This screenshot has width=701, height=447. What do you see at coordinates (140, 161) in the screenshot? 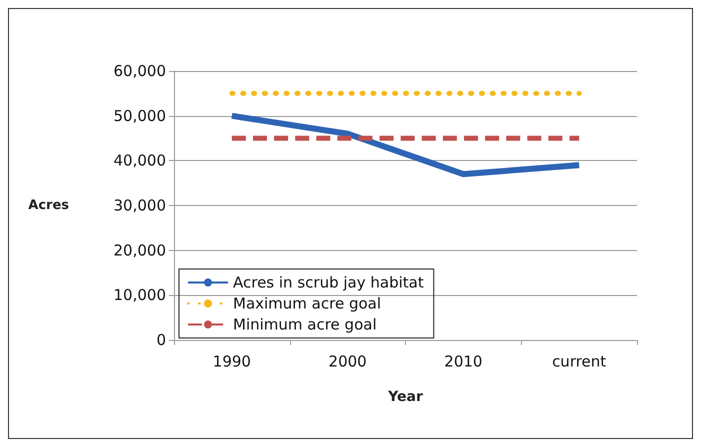
I see `y-tick-label: 40,000` at bounding box center [140, 161].